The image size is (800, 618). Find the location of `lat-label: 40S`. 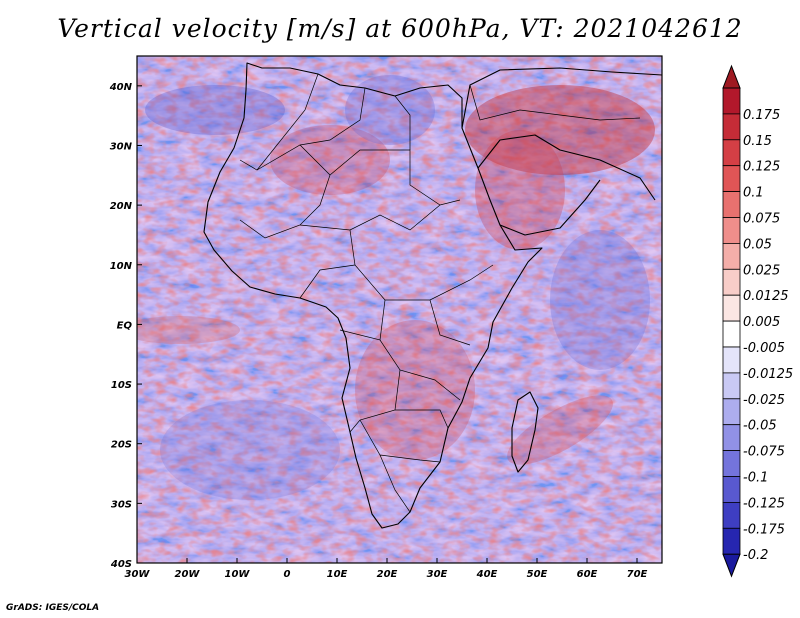

lat-label: 40S is located at coordinates (121, 564).